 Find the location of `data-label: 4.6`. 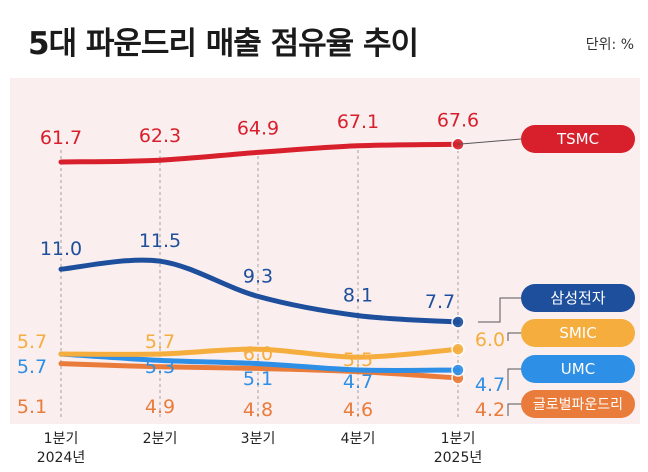

data-label: 4.6 is located at coordinates (358, 410).